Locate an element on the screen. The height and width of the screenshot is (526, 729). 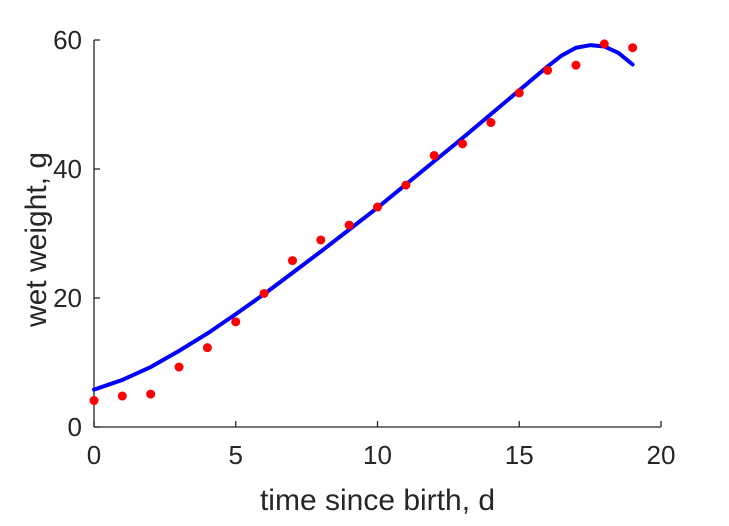
y-tick-label: 60 is located at coordinates (67, 40).